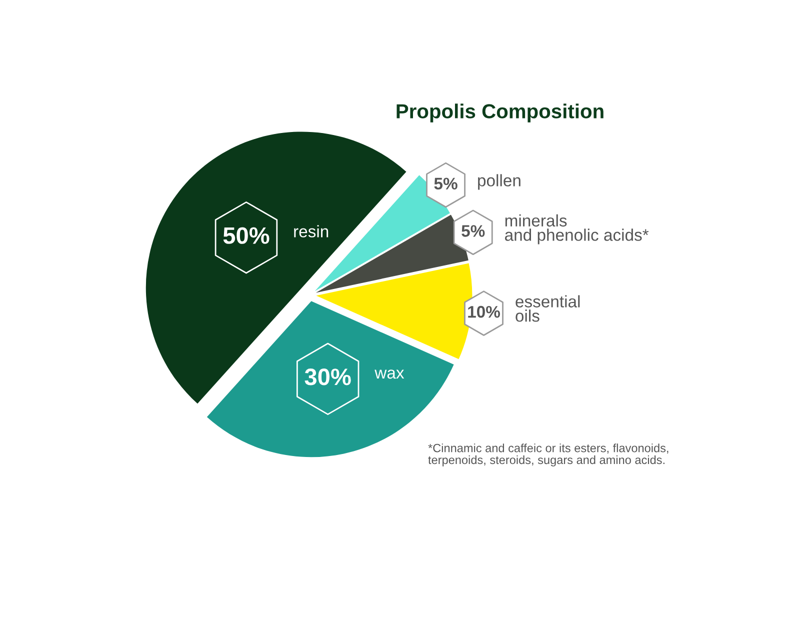  What do you see at coordinates (500, 113) in the screenshot?
I see `chart-title: Propolis Composition` at bounding box center [500, 113].